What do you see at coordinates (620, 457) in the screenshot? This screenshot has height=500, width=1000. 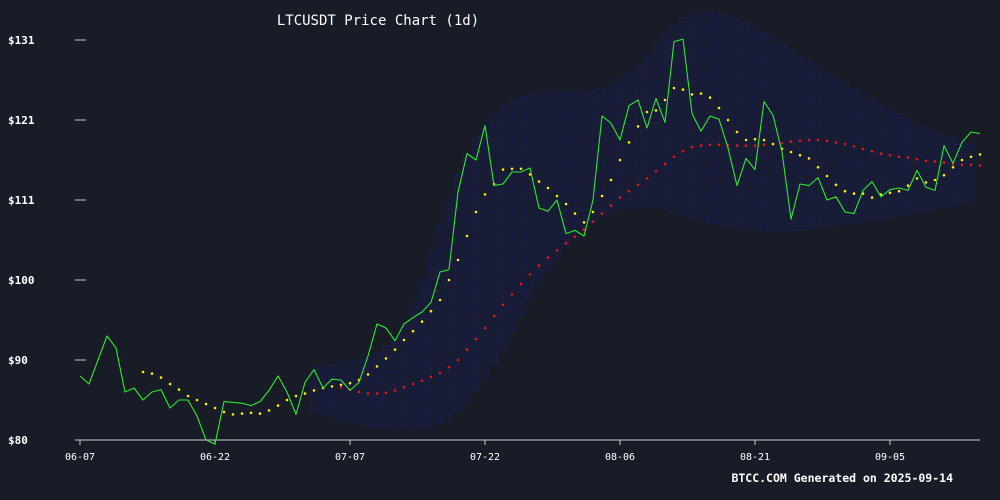 I see `x-tick-label: 08-06` at bounding box center [620, 457].